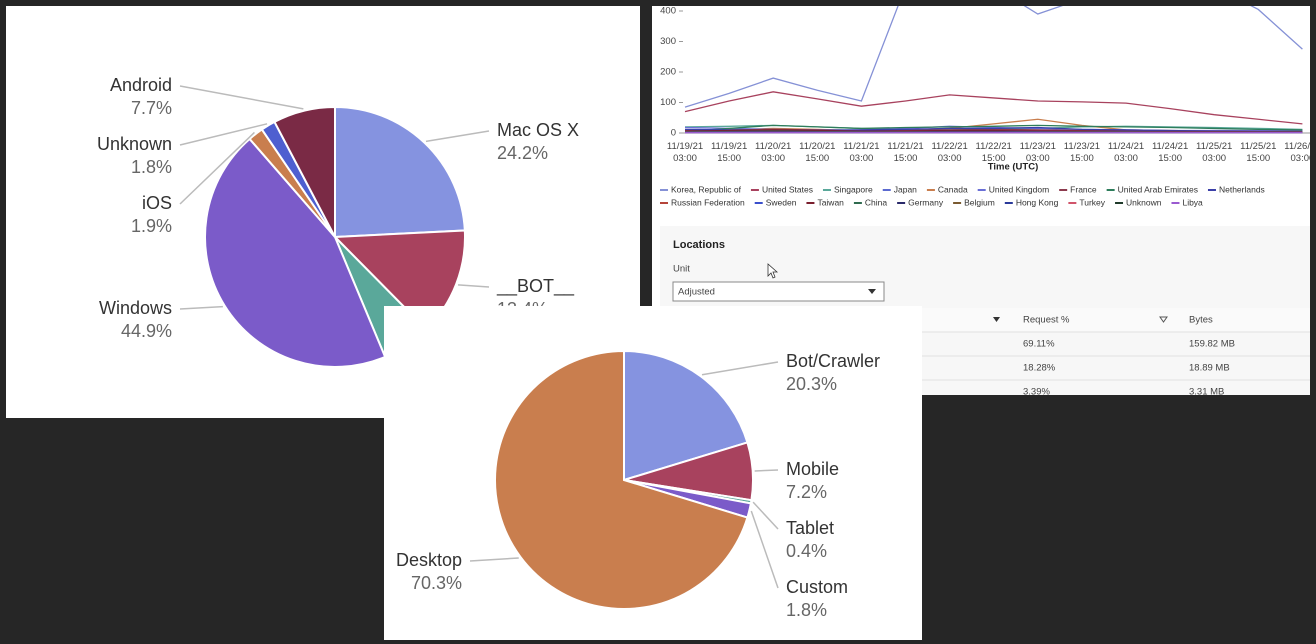  I want to click on x-tick-label: 11/20/21 15:00, so click(817, 152).